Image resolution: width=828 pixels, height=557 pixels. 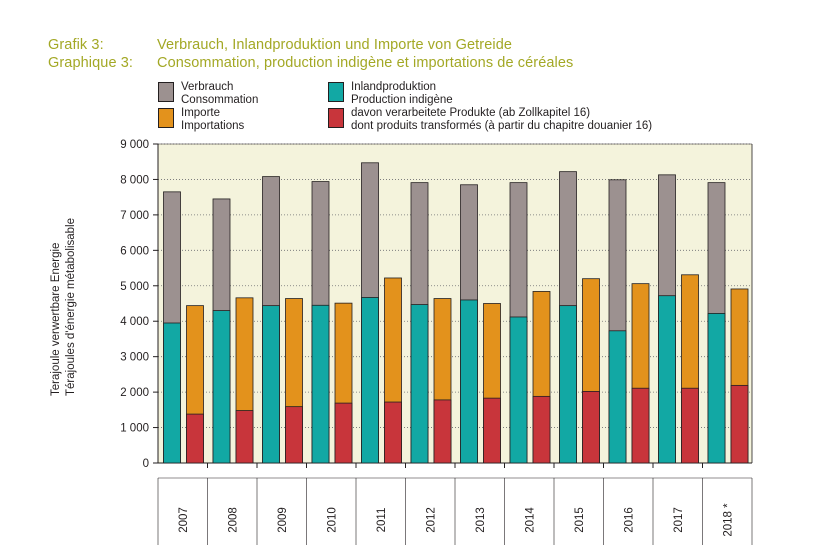 I want to click on x-tick-label: 2015, so click(x=580, y=520).